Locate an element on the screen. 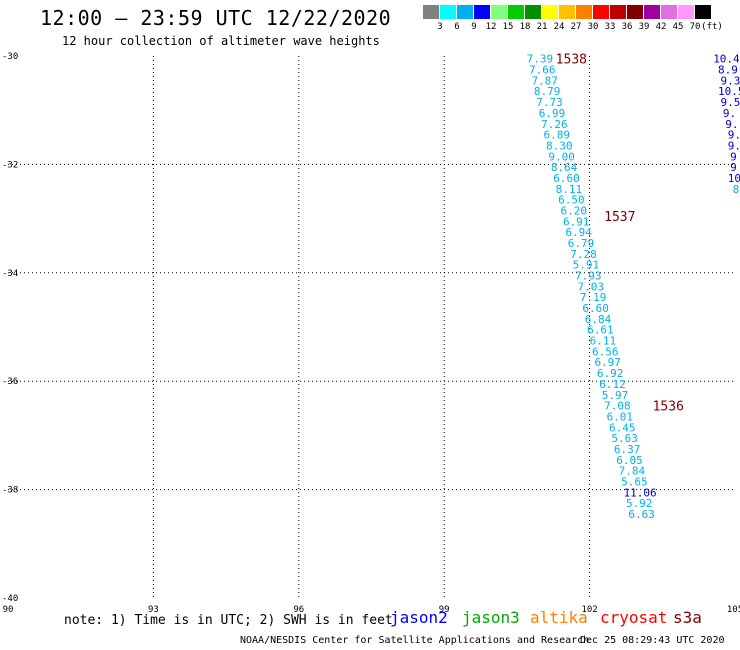 This screenshot has height=650, width=740. wave-height-label: 6.20 is located at coordinates (574, 210).